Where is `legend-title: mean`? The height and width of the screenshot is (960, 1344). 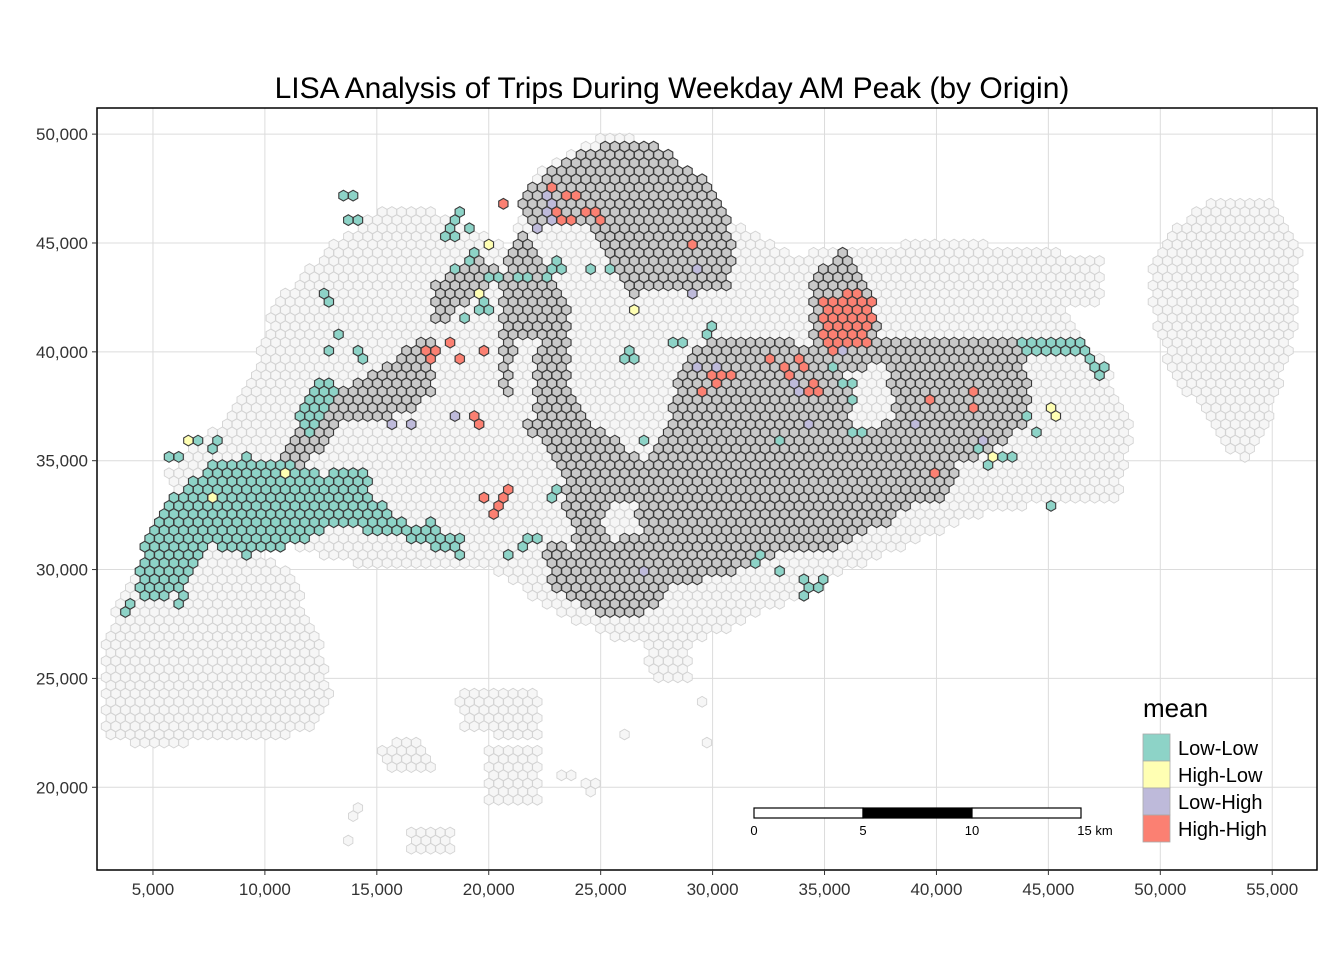
legend-title: mean is located at coordinates (1175, 708).